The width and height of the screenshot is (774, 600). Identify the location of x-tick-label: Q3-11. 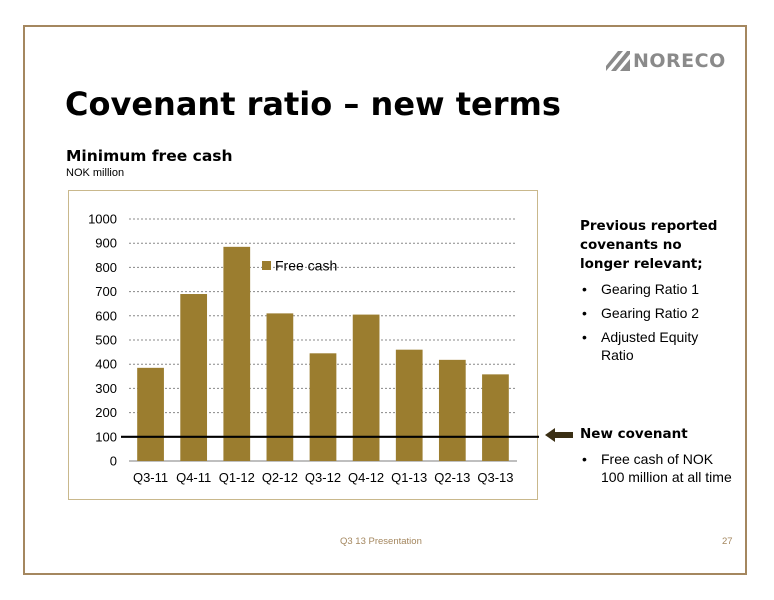
(150, 477).